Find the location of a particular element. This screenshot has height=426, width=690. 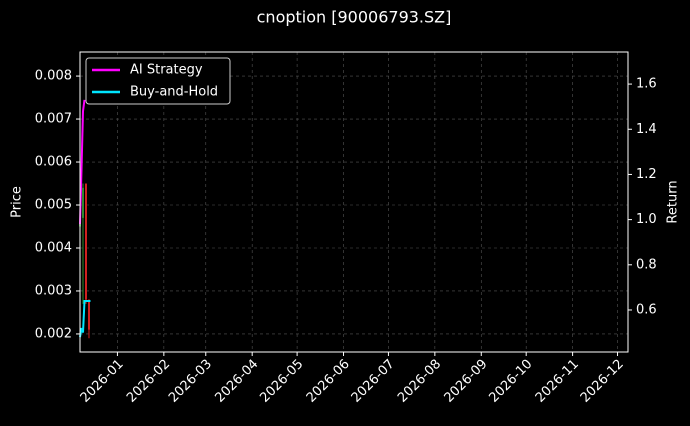

x-tick-label: 2026-08 is located at coordinates (419, 381).